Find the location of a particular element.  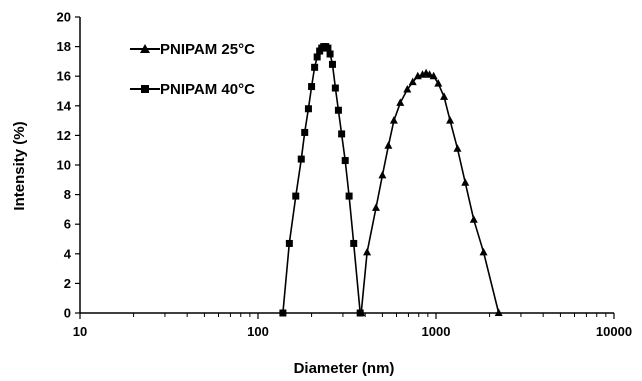

y-tick-label: 4 is located at coordinates (68, 253).